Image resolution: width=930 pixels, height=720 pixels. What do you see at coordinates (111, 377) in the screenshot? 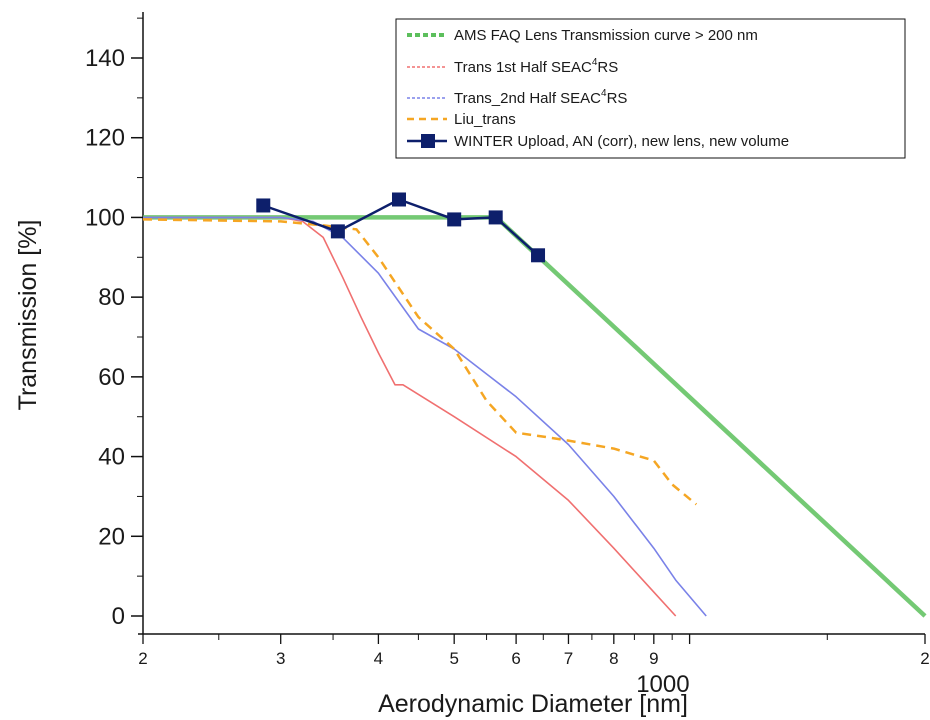
I see `y-tick-label: 60` at bounding box center [111, 377].